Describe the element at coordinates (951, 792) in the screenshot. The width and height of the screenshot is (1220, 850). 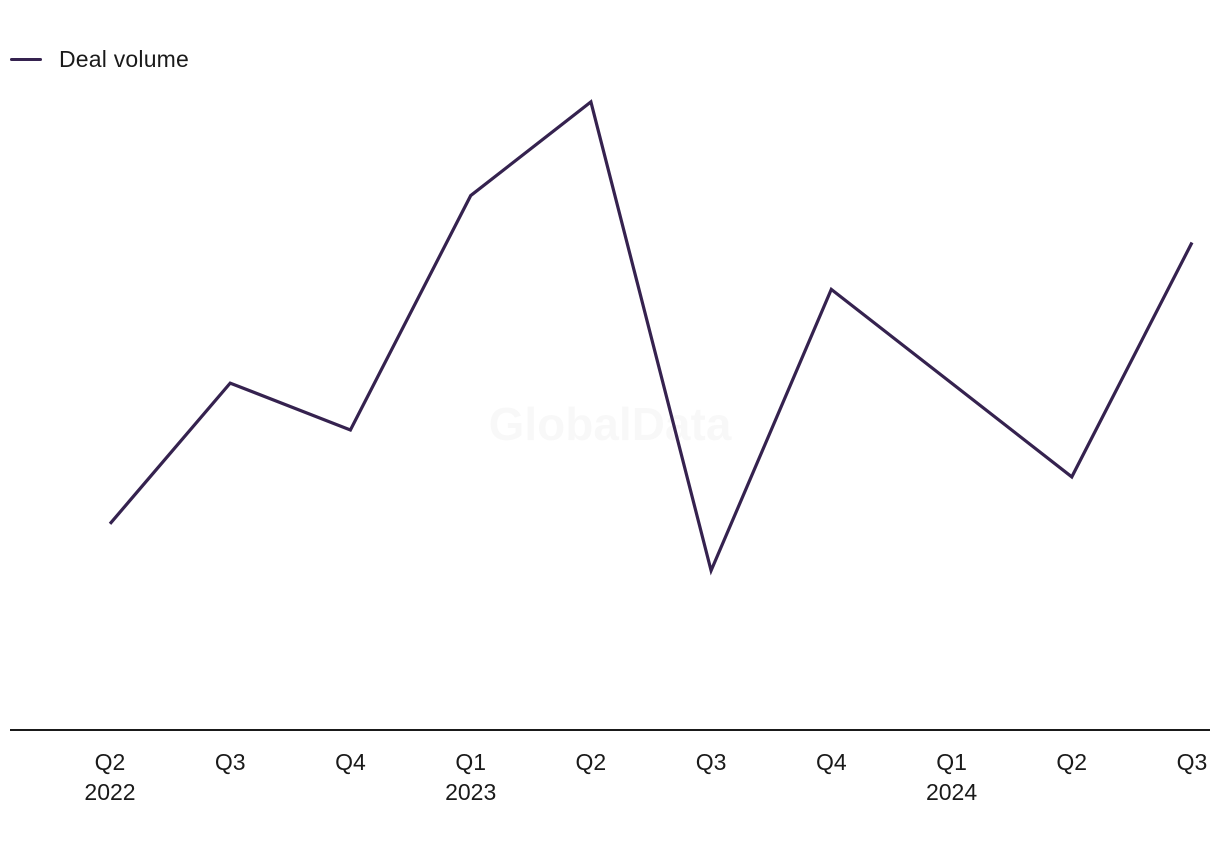
I see `x-tick-label-year: 2024` at that location.